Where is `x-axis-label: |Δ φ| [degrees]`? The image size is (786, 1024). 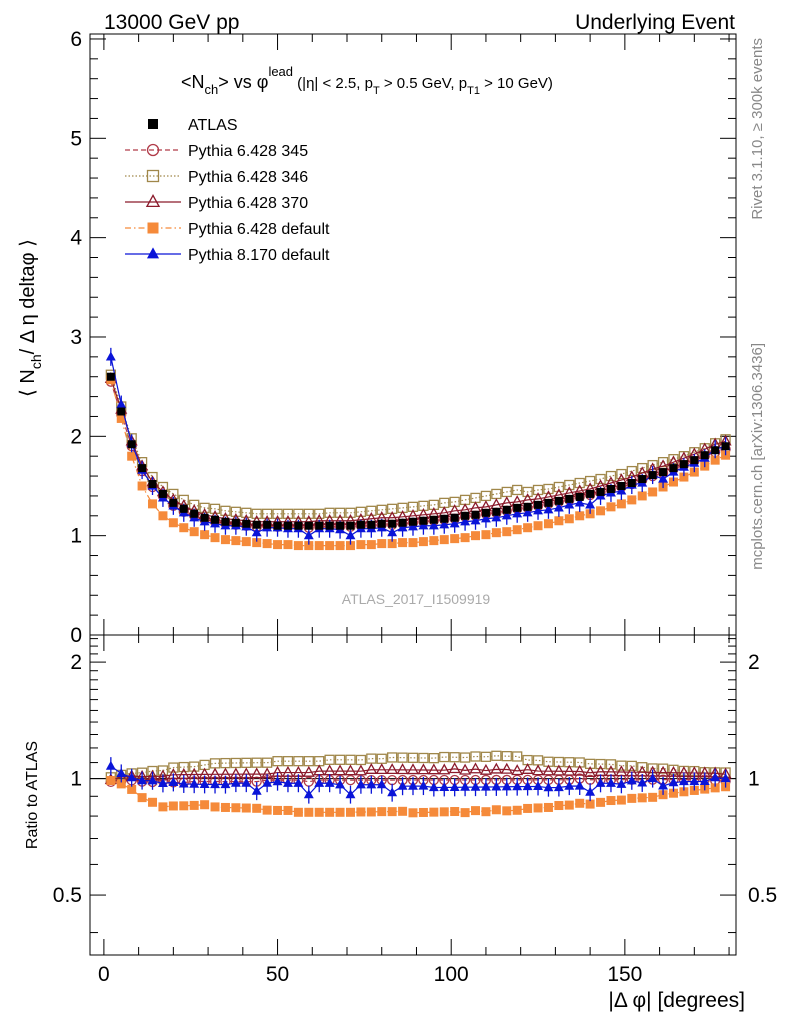
x-axis-label: |Δ φ| [degrees] is located at coordinates (676, 1000).